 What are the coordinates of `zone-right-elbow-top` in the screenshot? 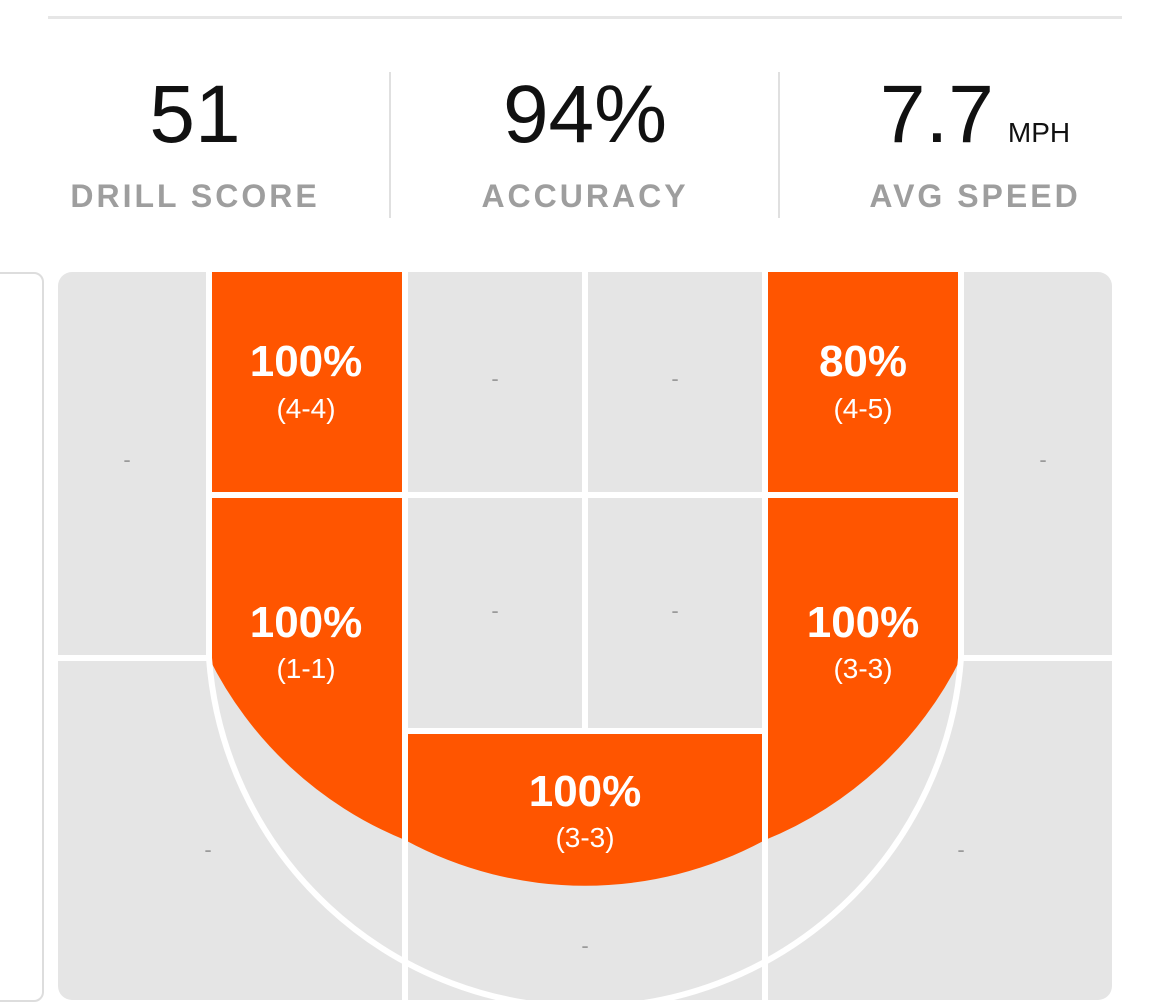 It's located at (863, 383).